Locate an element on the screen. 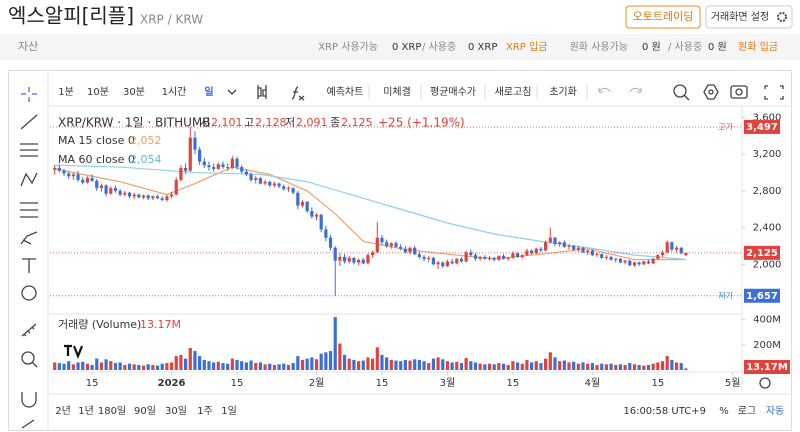 The width and height of the screenshot is (800, 432). range: 180일 is located at coordinates (112, 411).